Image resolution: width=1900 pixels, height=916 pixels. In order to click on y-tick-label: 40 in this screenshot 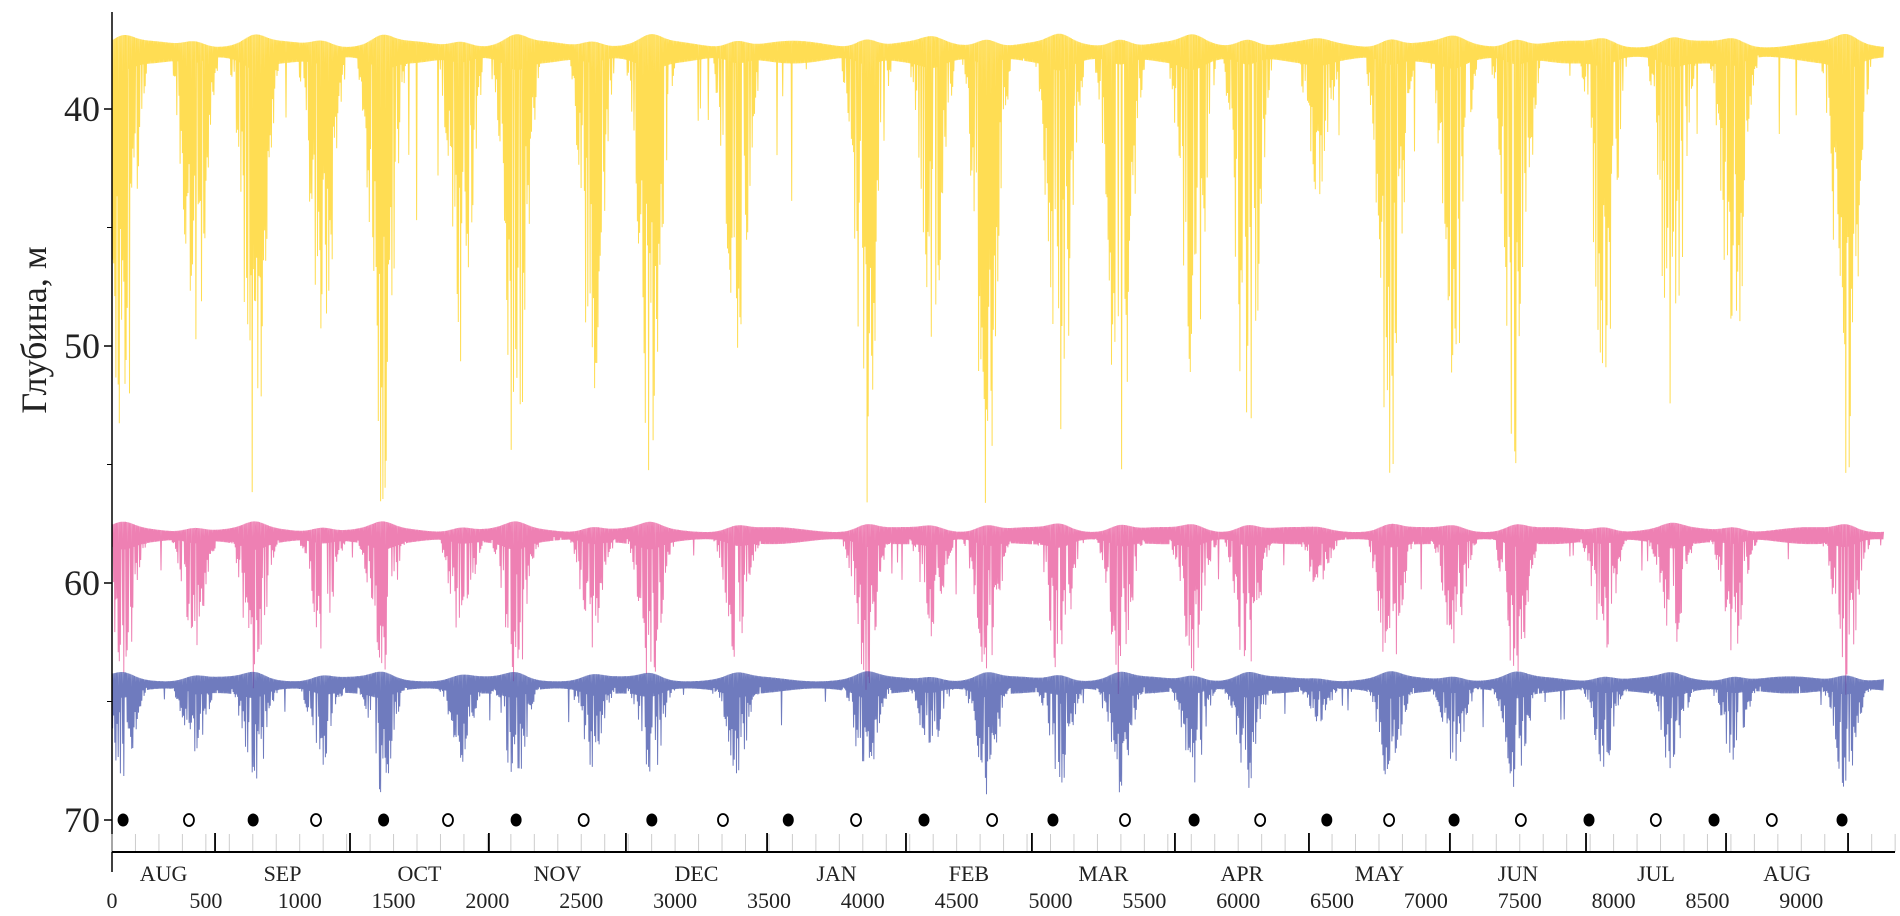, I will do `click(82, 109)`.